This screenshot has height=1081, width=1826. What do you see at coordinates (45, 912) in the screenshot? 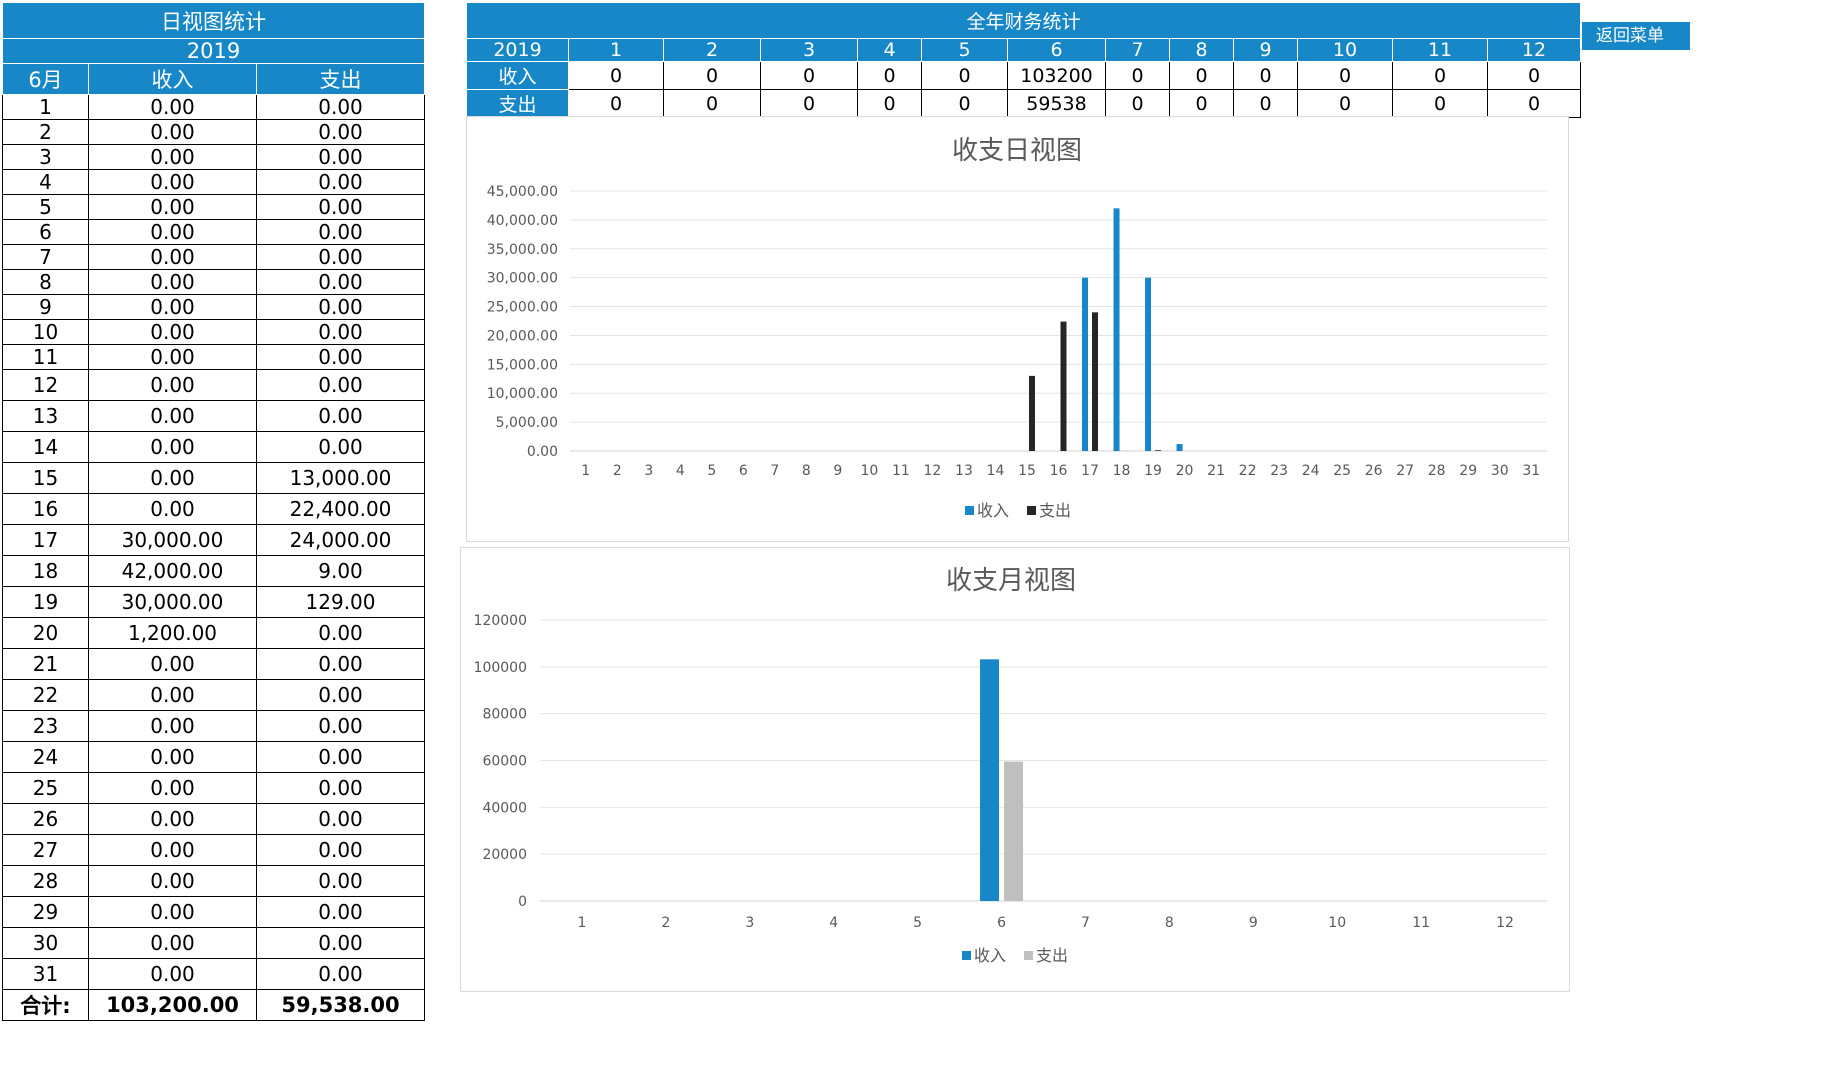
I see `cell-day: 29` at bounding box center [45, 912].